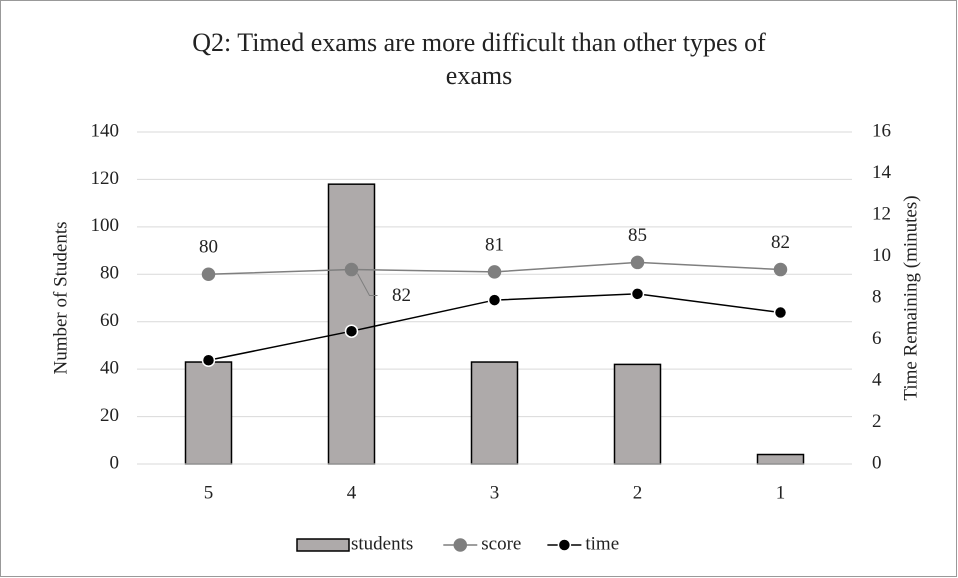  I want to click on y-axis-title: Number of Students, so click(60, 297).